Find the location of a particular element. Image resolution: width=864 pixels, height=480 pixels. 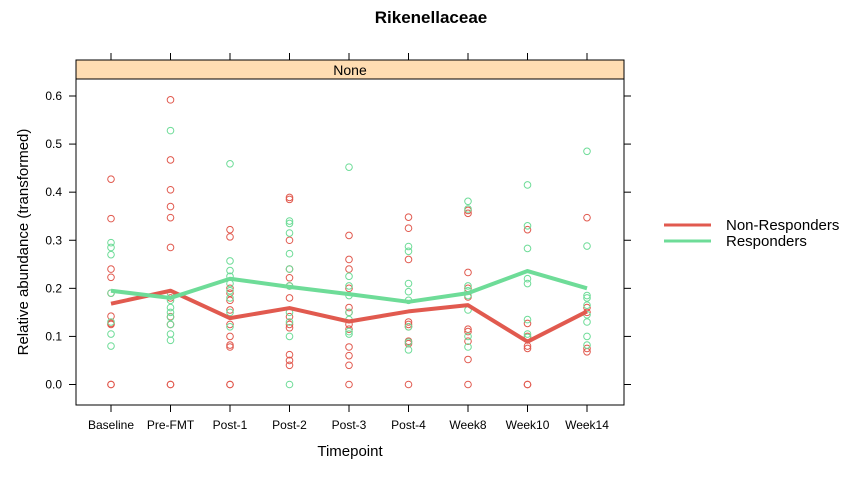

y-tick-label: 0.6 is located at coordinates (53, 96).